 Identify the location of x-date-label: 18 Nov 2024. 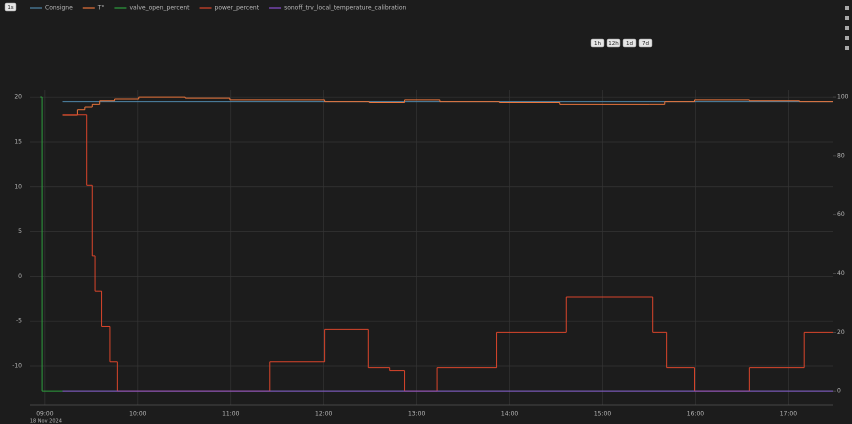
(46, 421).